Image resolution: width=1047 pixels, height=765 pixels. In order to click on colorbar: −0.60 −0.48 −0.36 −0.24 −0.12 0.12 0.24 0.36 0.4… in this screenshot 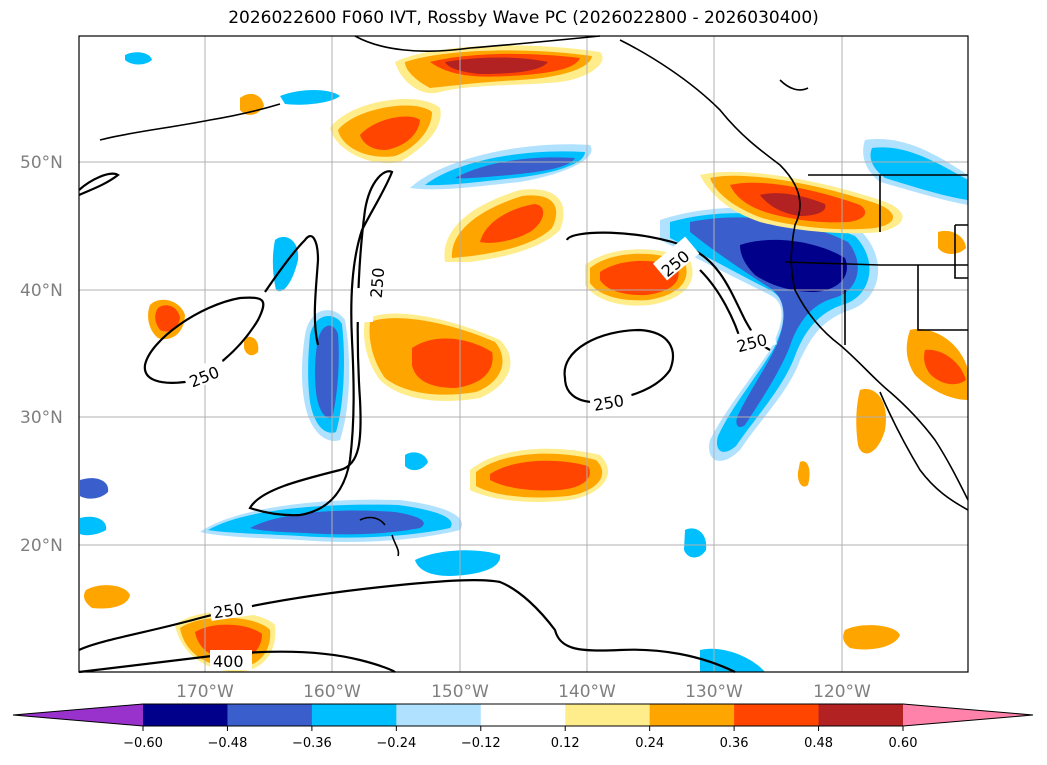, I will do `click(523, 727)`.